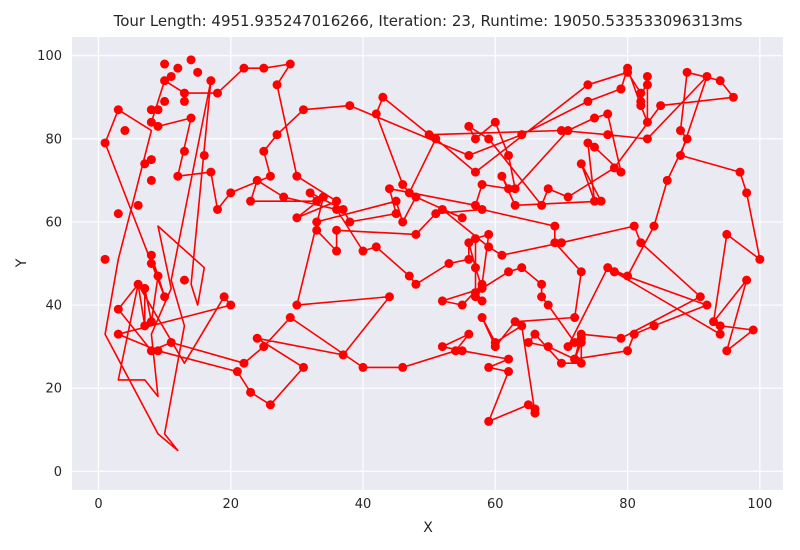 The height and width of the screenshot is (550, 800). I want to click on y-tick-label: 20, so click(53, 389).